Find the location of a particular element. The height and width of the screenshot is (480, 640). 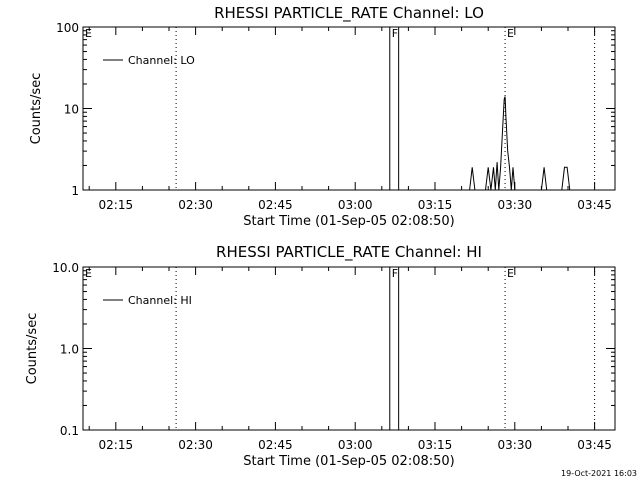

y-tick-label: 100 is located at coordinates (67, 28).